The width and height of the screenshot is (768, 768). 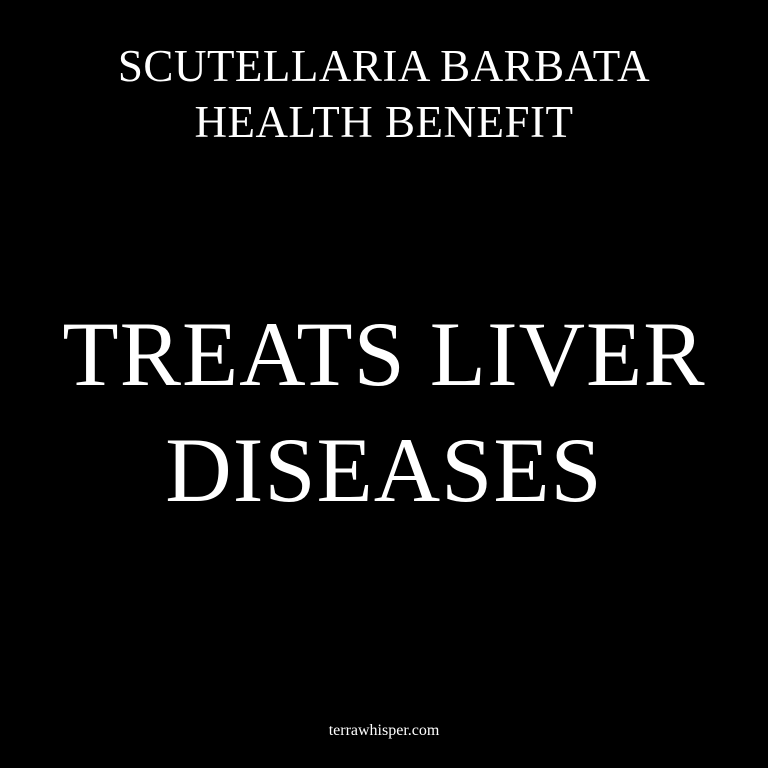 What do you see at coordinates (384, 122) in the screenshot?
I see `header-subtitle: HEALTH BENEFIT` at bounding box center [384, 122].